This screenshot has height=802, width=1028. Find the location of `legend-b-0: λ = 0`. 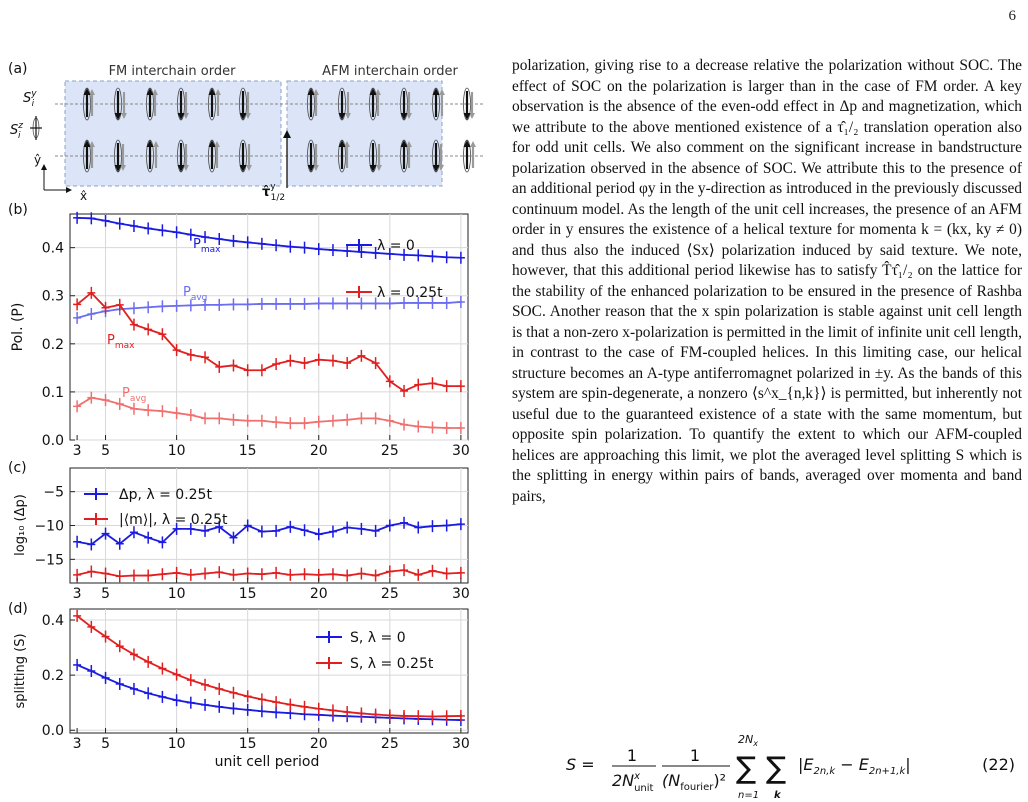

legend-b-0: λ = 0 is located at coordinates (396, 246).